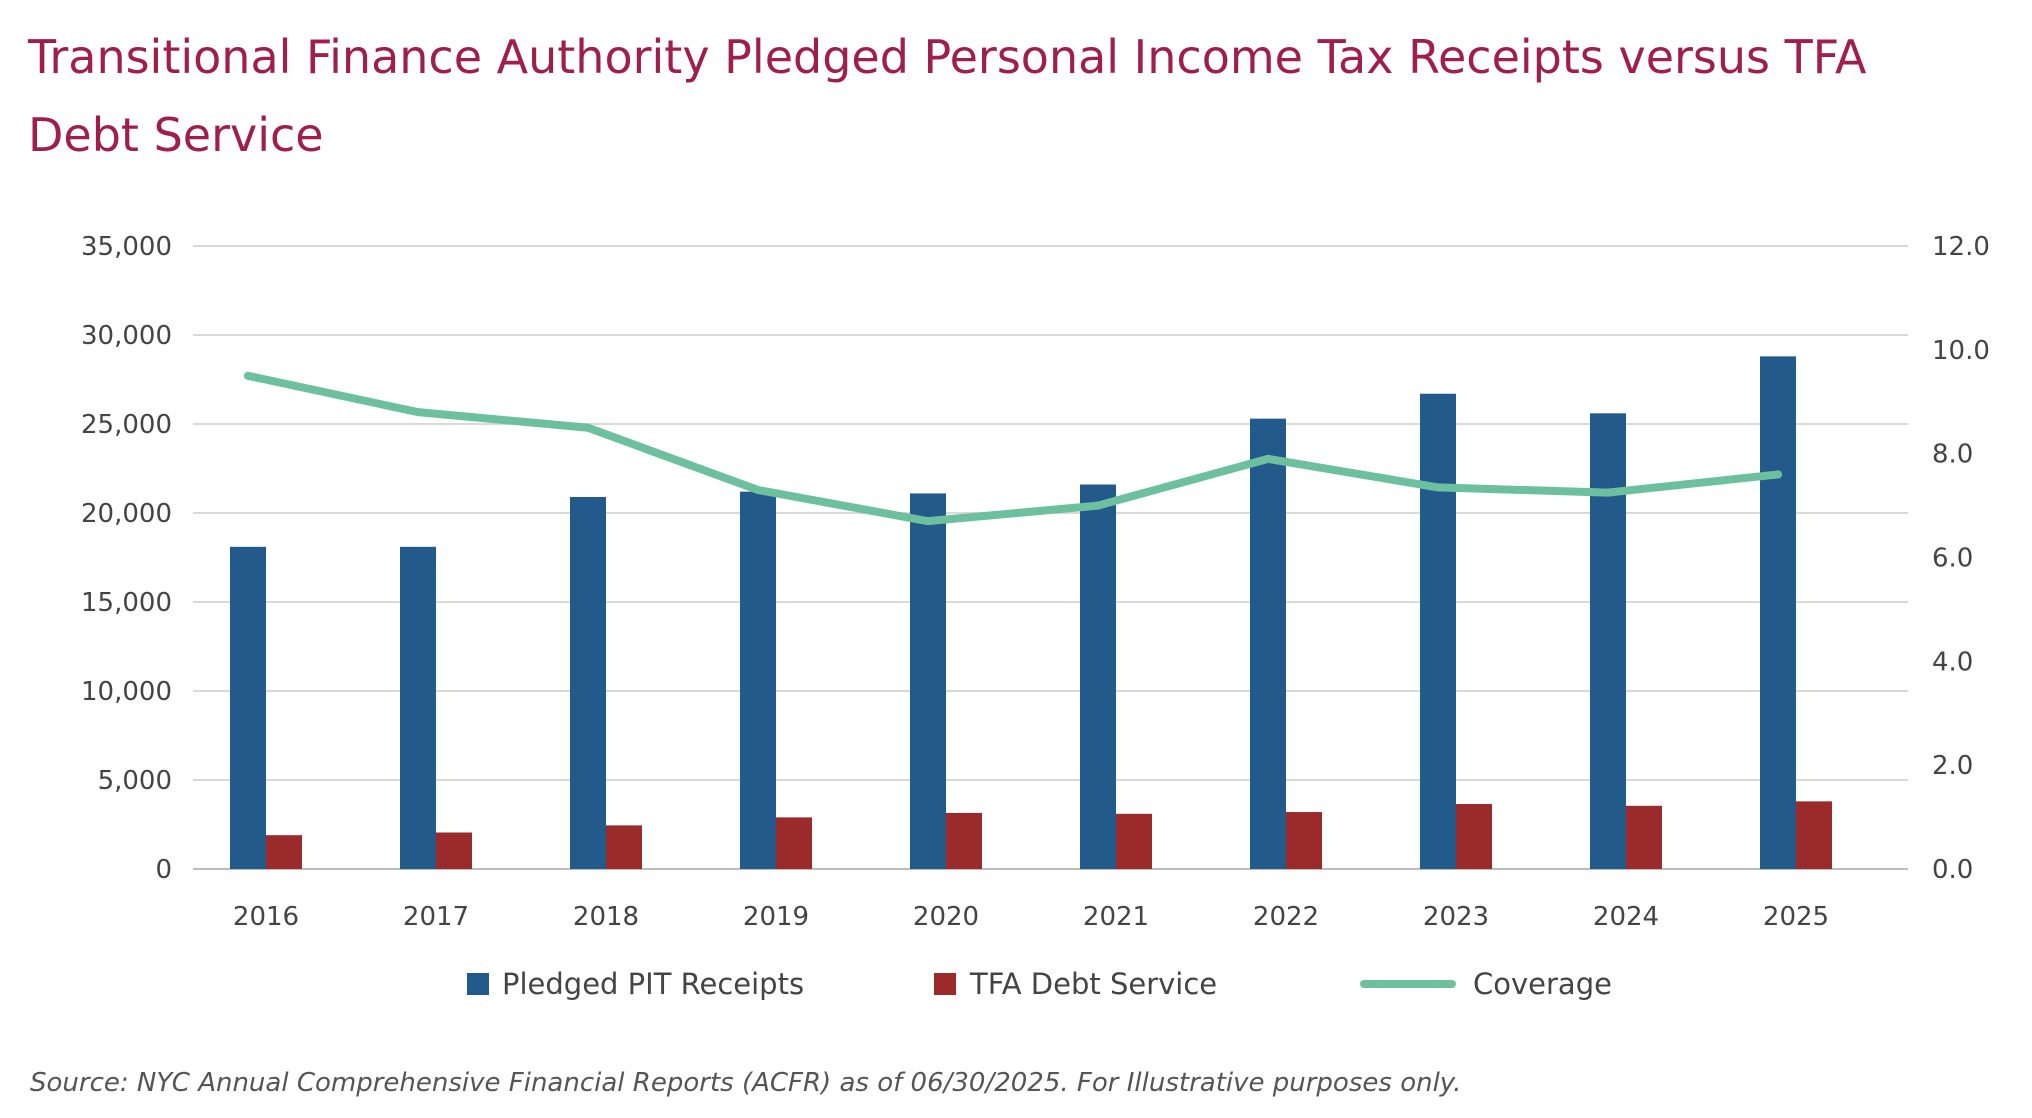 The height and width of the screenshot is (1118, 2032). What do you see at coordinates (126, 692) in the screenshot?
I see `left-tick-label: 10,000` at bounding box center [126, 692].